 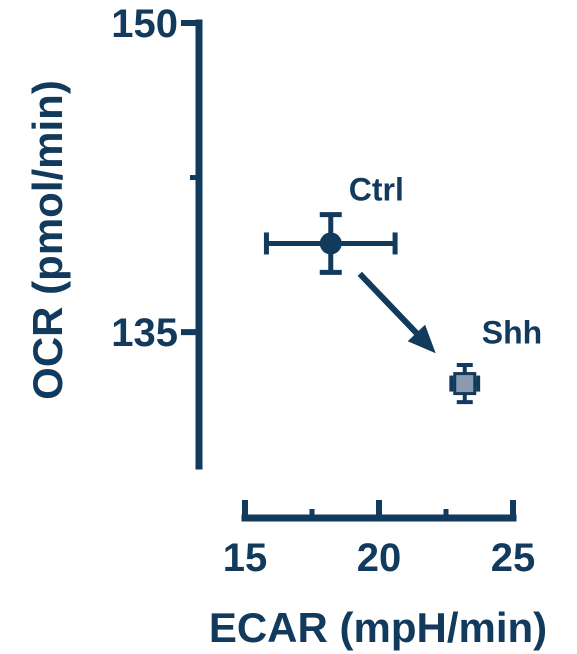 I want to click on x-tick-labels: 15 20 25, so click(x=379, y=558).